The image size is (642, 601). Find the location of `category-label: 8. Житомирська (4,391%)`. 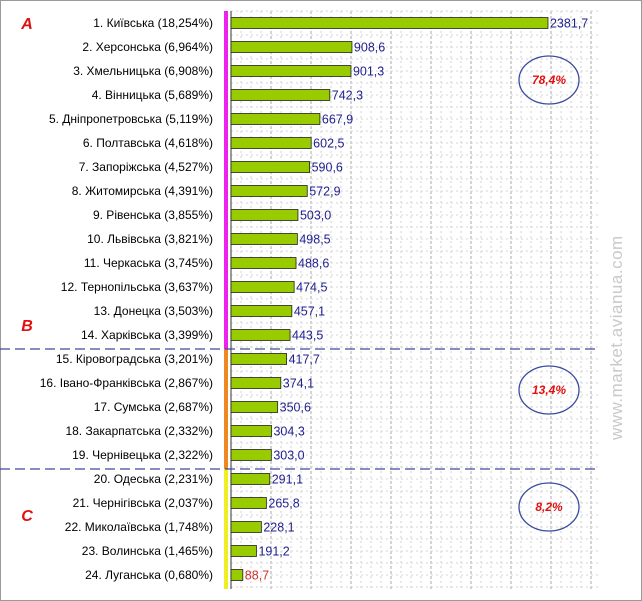

category-label: 8. Житомирська (4,391%) is located at coordinates (142, 191).